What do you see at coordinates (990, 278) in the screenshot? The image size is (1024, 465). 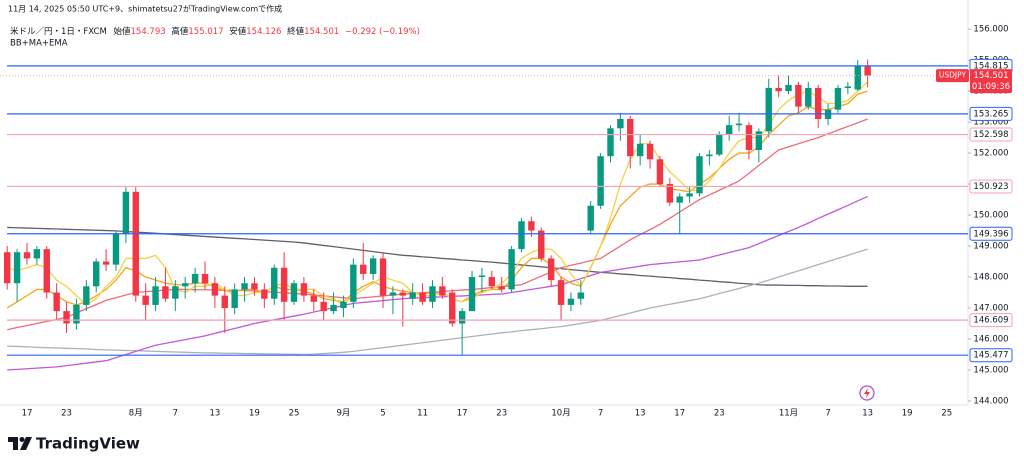 I see `y-tick-label: 148.000` at bounding box center [990, 278].